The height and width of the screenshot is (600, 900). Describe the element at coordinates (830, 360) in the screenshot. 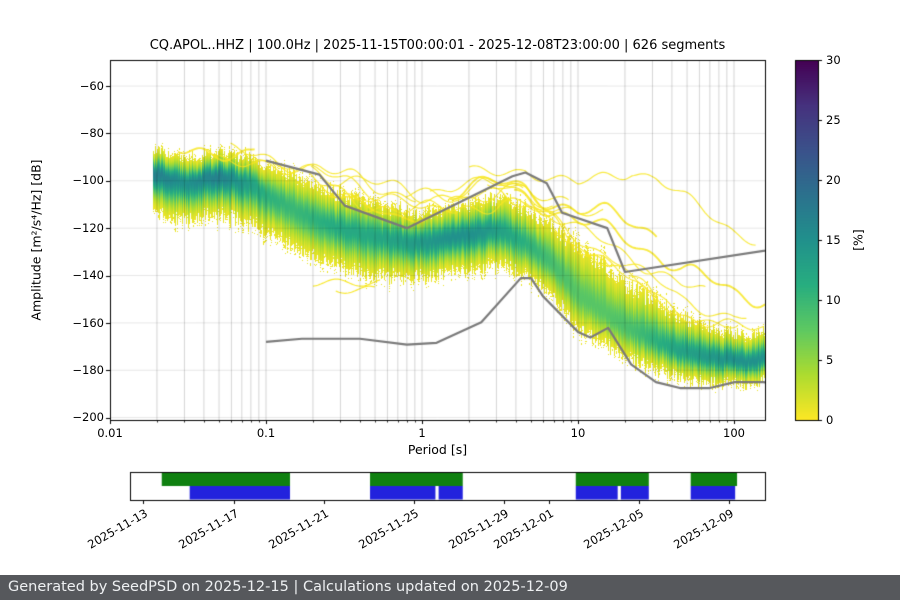

I see `colorbar-tick-label: 5` at that location.